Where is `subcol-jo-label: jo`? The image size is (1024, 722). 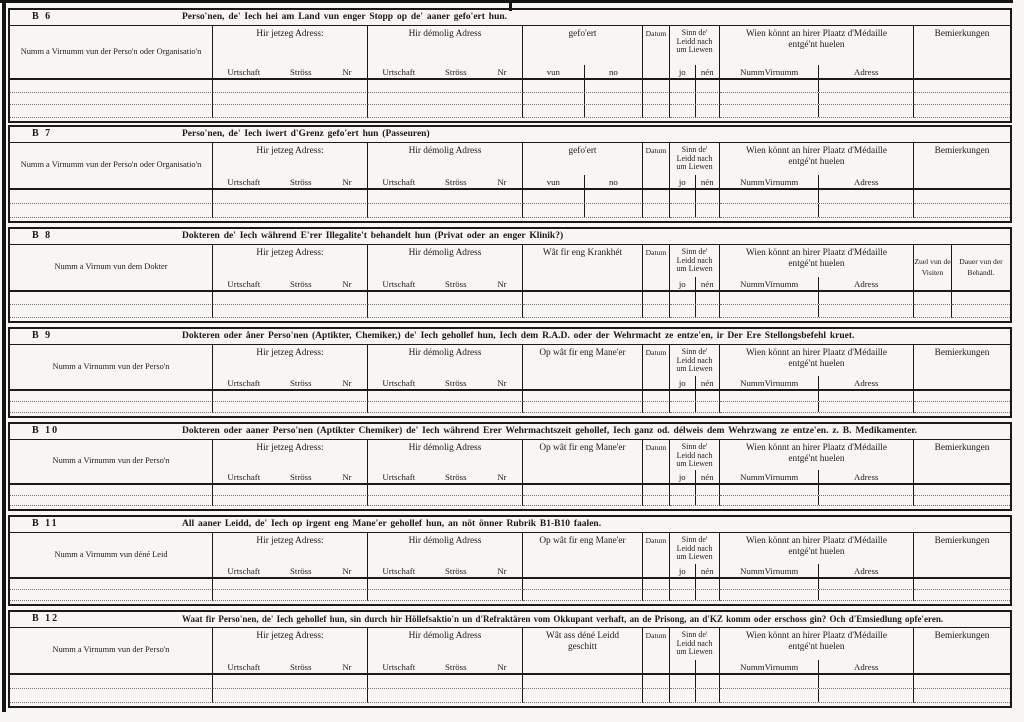
subcol-jo-label: jo is located at coordinates (682, 571).